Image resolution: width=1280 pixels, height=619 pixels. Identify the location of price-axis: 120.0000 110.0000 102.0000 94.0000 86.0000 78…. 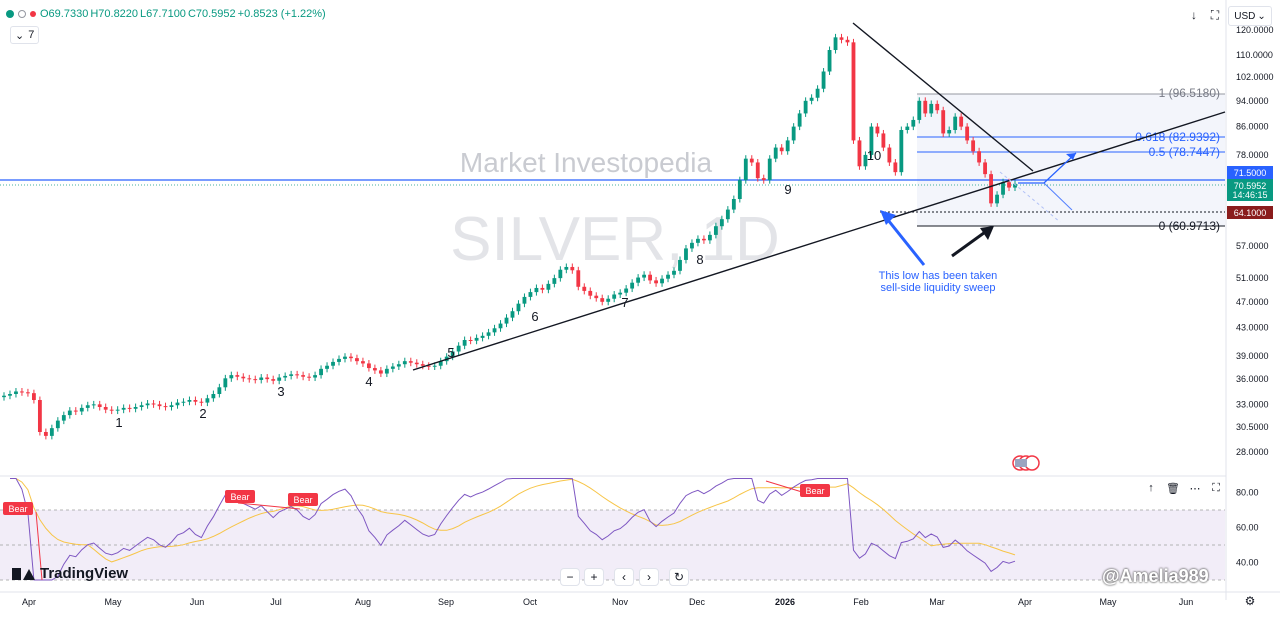
(1255, 241).